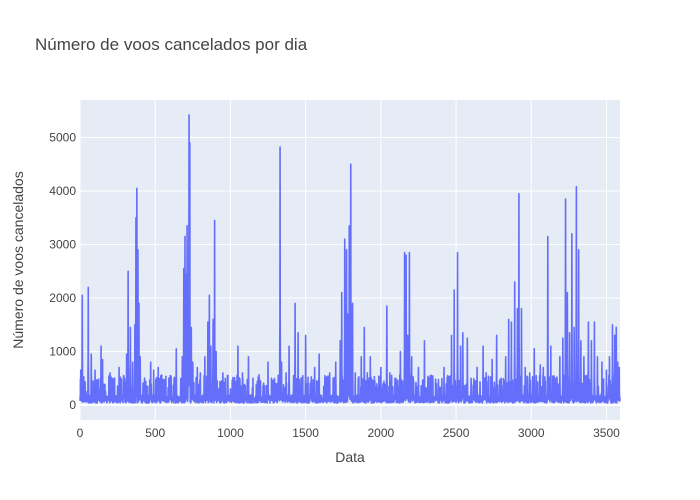  Describe the element at coordinates (62, 137) in the screenshot. I see `y-tick-label: 5000` at that location.